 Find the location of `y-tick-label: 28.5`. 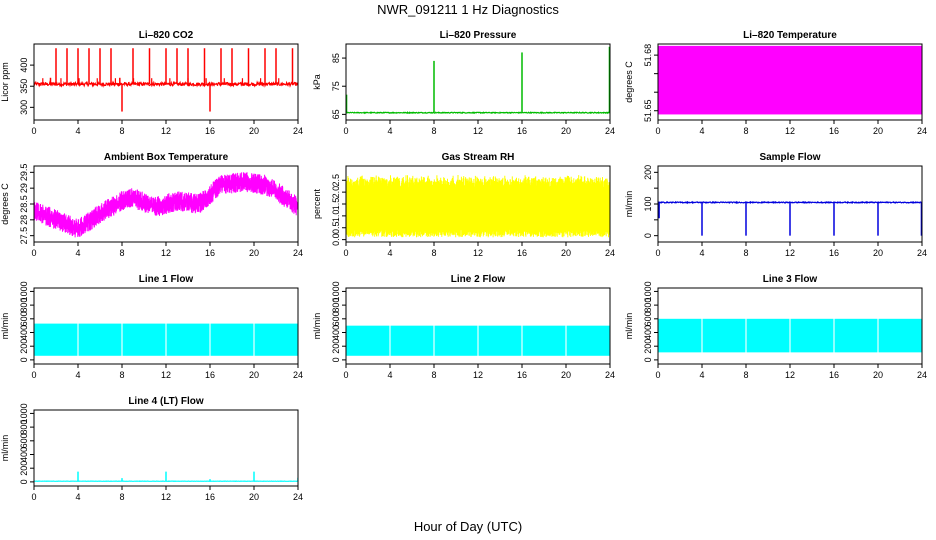

y-tick-label: 28.5 is located at coordinates (24, 204).